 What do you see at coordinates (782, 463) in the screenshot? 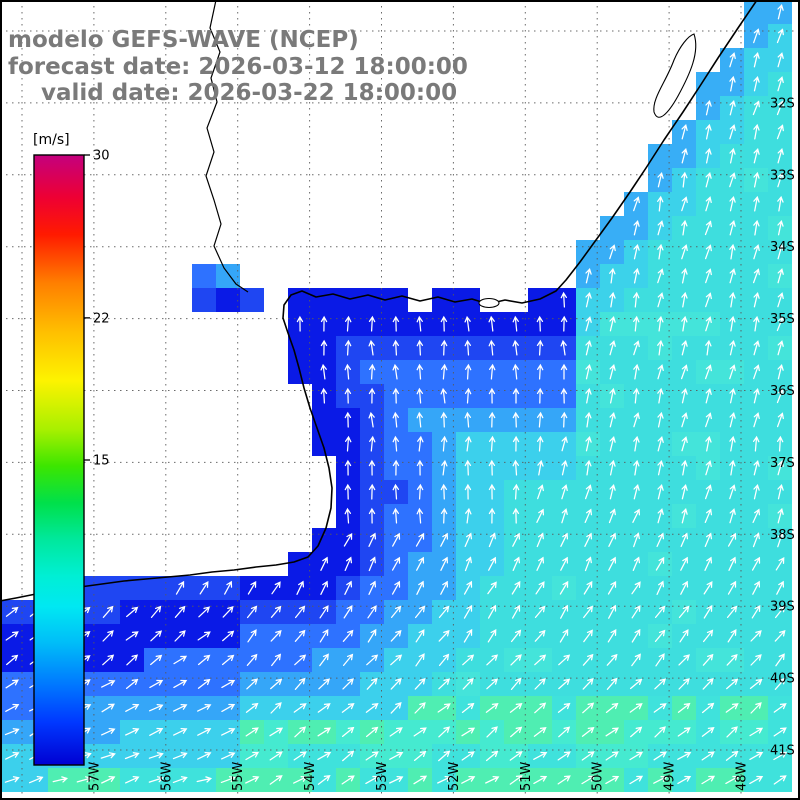
I see `lat-label: 37S` at bounding box center [782, 463].